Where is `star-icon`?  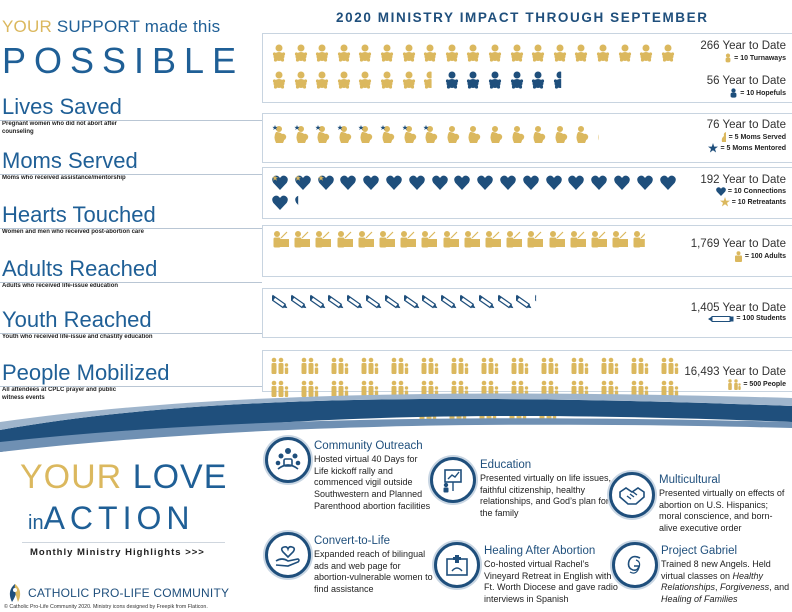 star-icon is located at coordinates (713, 148).